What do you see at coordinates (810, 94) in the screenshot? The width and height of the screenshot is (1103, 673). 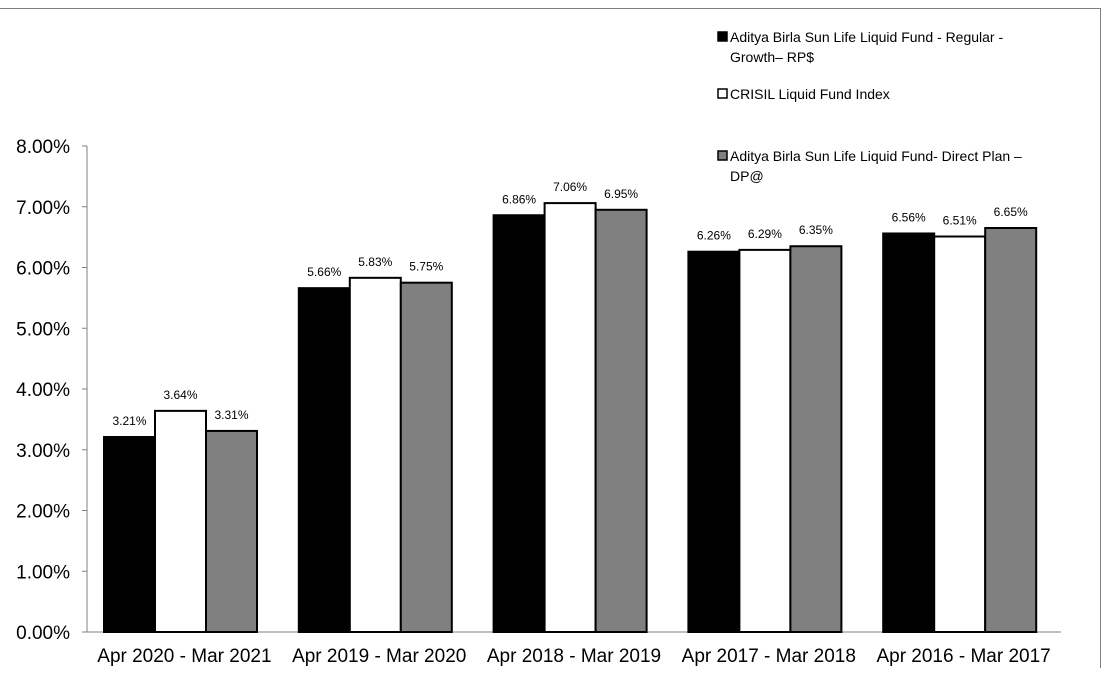 I see `legend-label: CRISIL Liquid Fund Index` at bounding box center [810, 94].